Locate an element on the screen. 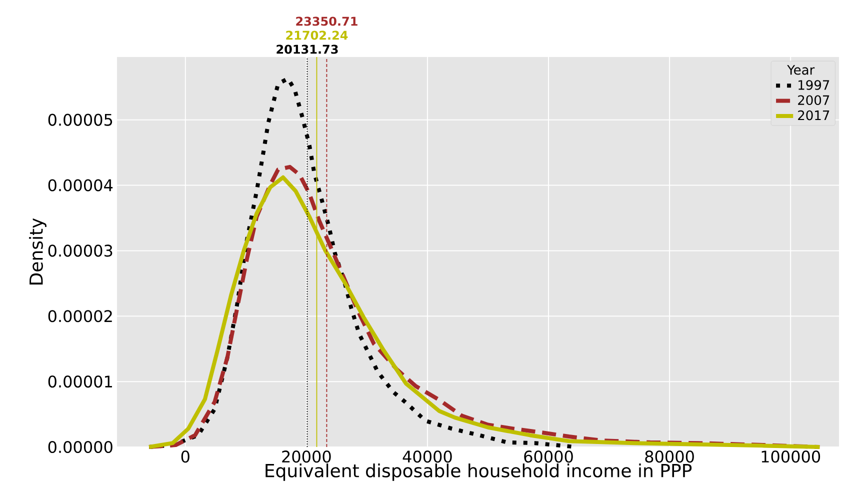  ref-line-label: 21702.24 is located at coordinates (317, 35).